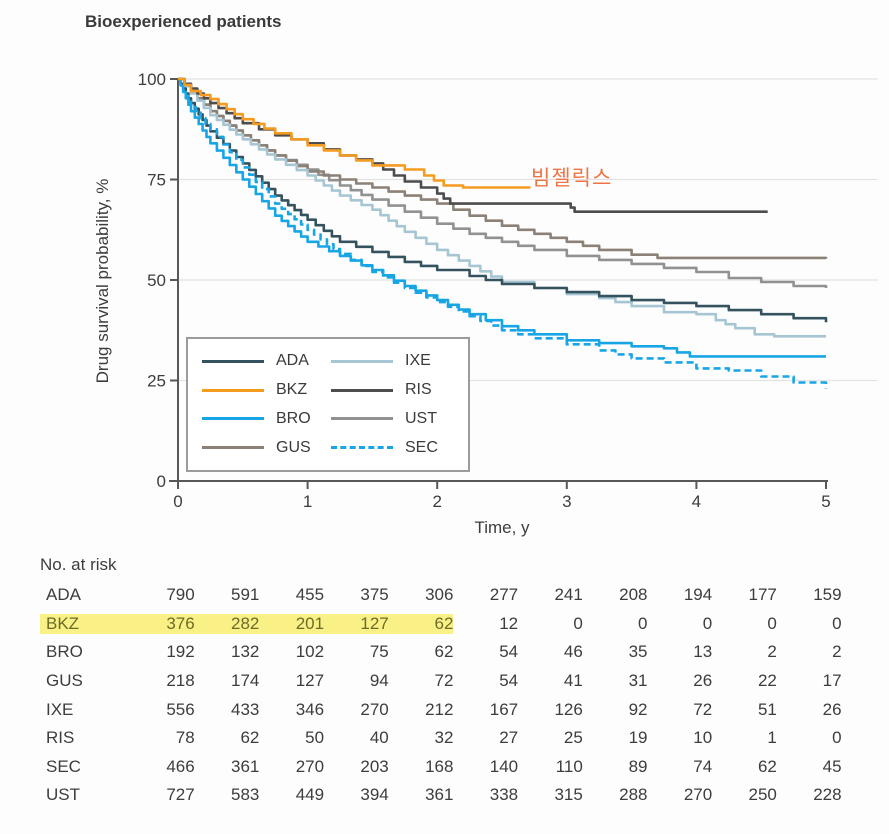  I want to click on legend-label: ADA, so click(292, 361).